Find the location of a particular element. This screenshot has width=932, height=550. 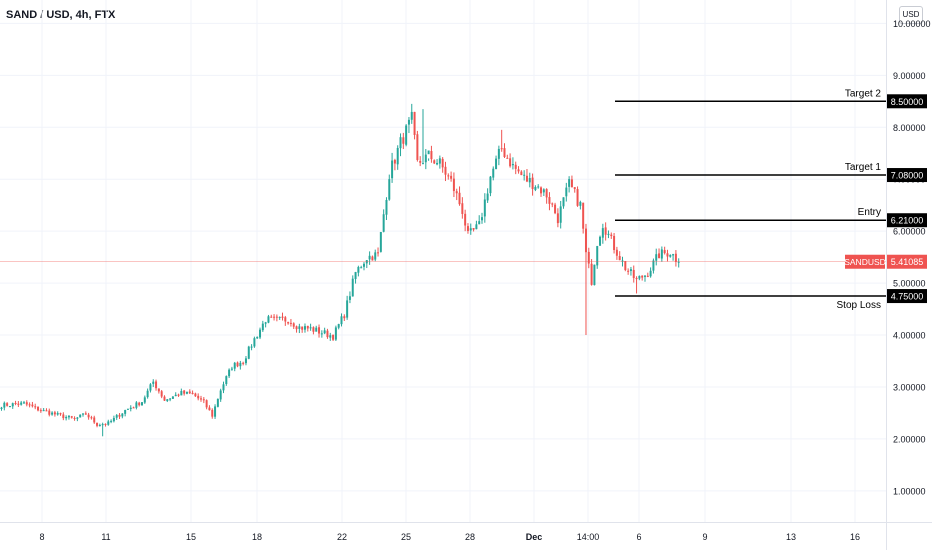

time-tick-label: 15 is located at coordinates (191, 537).